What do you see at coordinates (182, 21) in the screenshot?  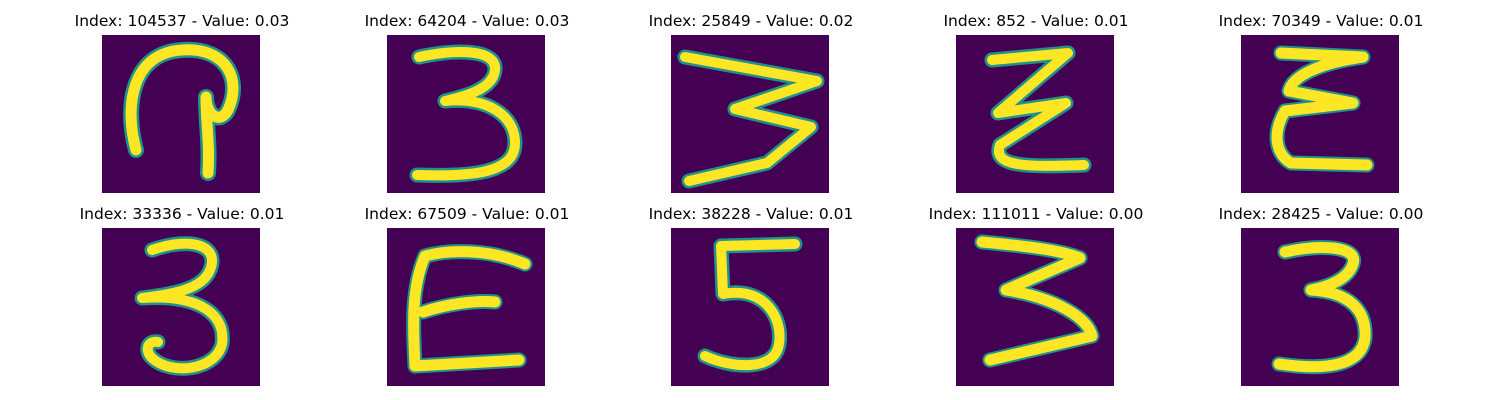 I see `panel-title: Index: 104537 - Value: 0.03` at bounding box center [182, 21].